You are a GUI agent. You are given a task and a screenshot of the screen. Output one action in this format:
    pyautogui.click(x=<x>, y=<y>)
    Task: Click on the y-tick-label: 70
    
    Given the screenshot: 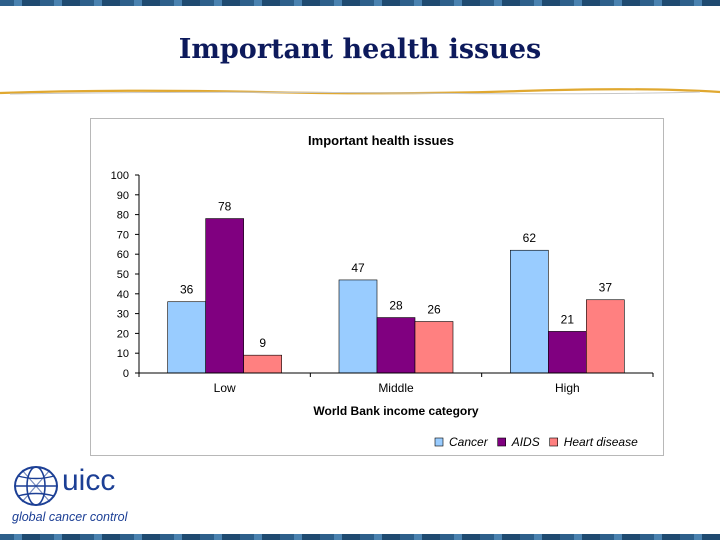 What is the action you would take?
    pyautogui.click(x=123, y=235)
    